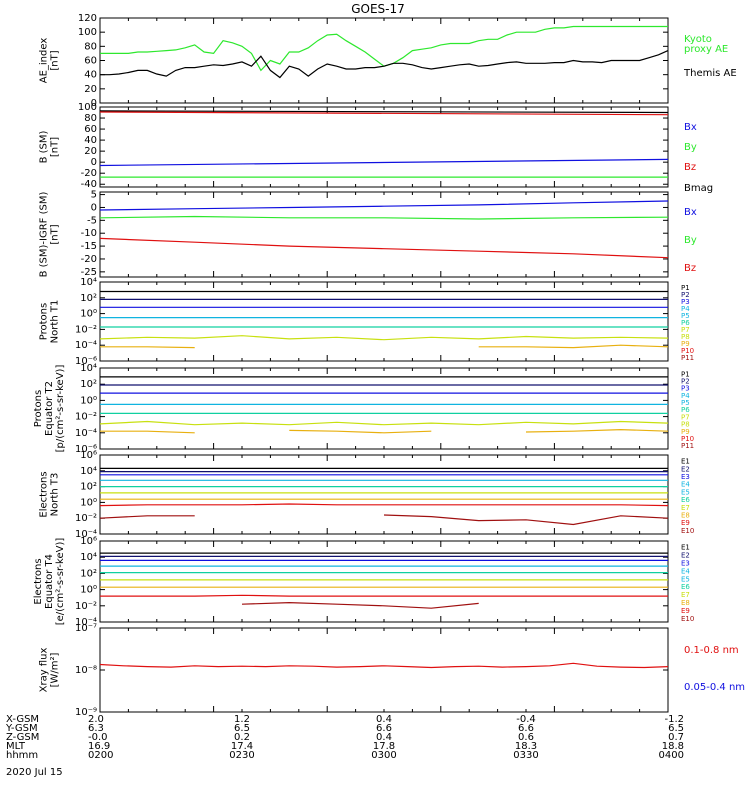 The image size is (750, 804). Describe the element at coordinates (92, 220) in the screenshot. I see `y-tick-label: -5` at that location.